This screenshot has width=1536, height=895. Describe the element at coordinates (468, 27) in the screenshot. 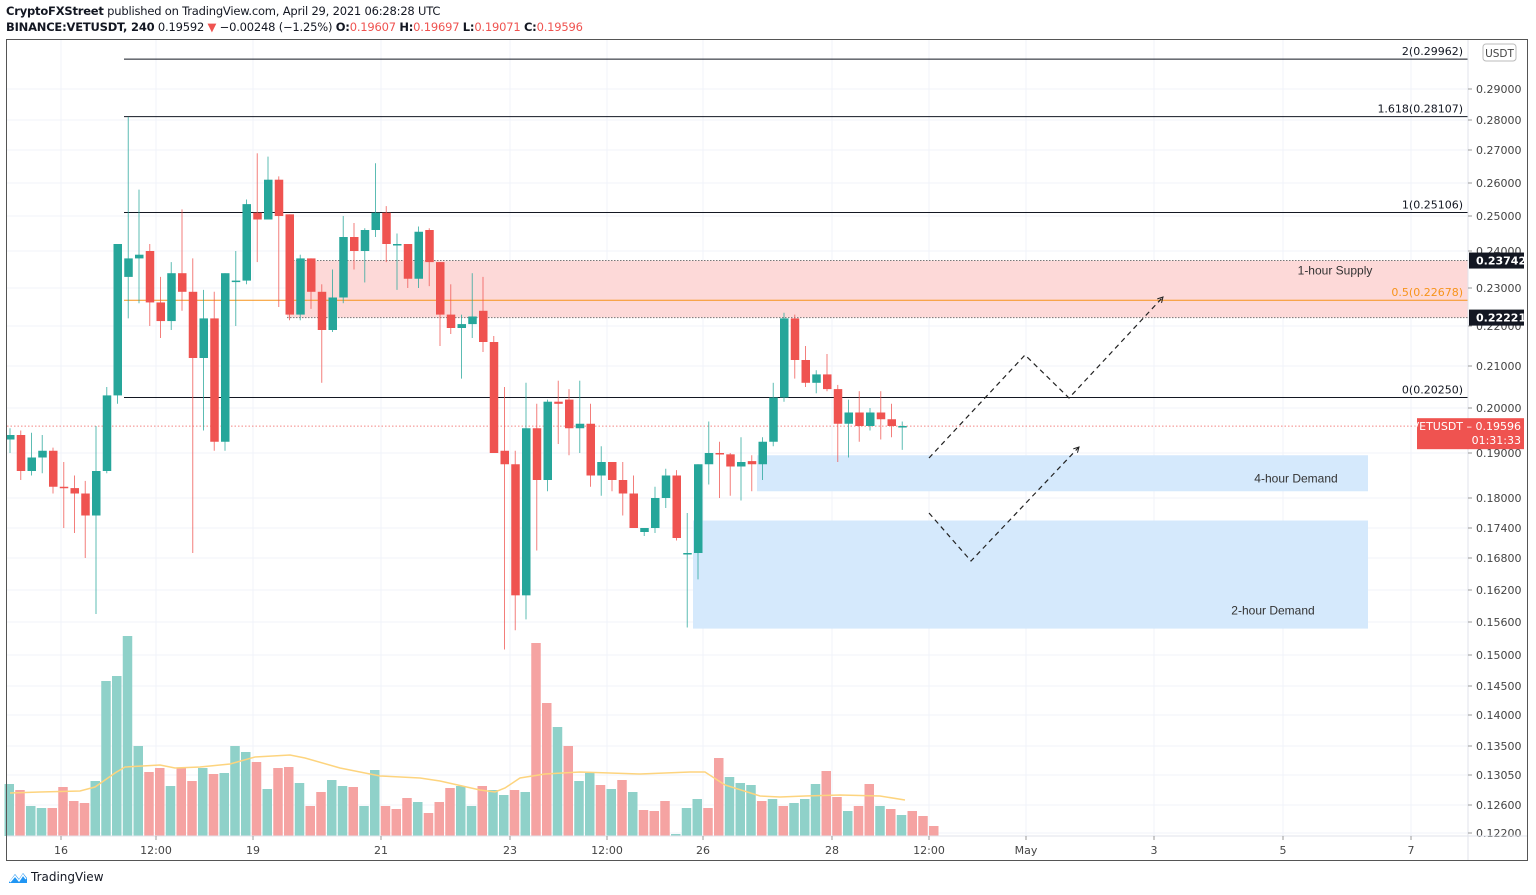

I see `low-label: L:` at that location.